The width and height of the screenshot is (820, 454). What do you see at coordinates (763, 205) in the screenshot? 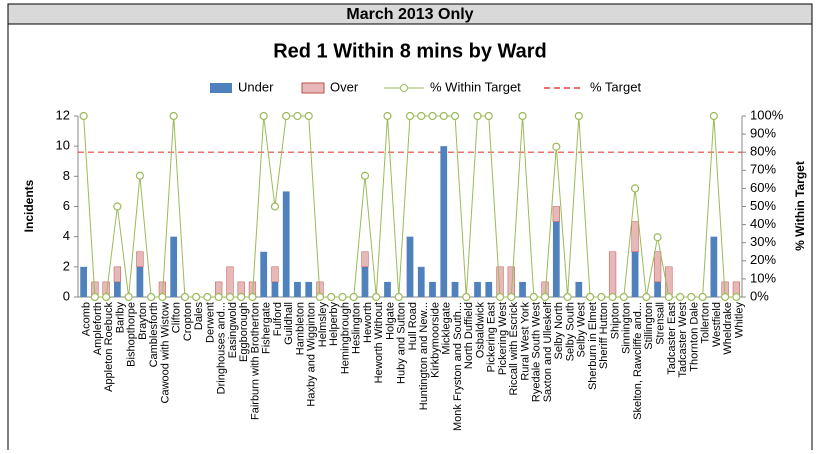
I see `y2-tick-label: 50%` at bounding box center [763, 205].